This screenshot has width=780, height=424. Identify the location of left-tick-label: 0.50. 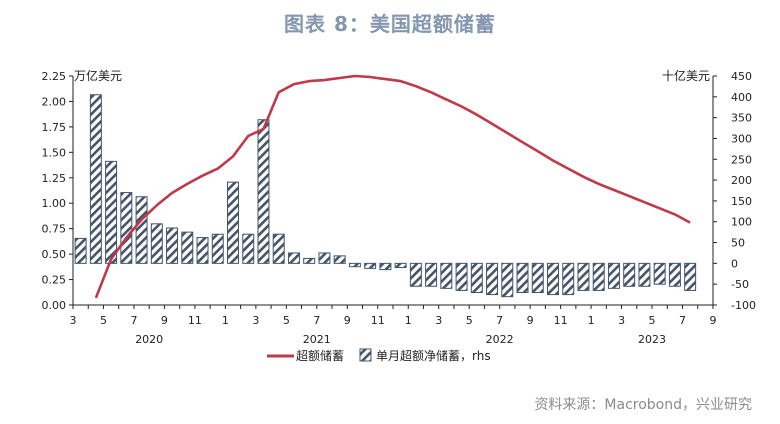
(54, 254).